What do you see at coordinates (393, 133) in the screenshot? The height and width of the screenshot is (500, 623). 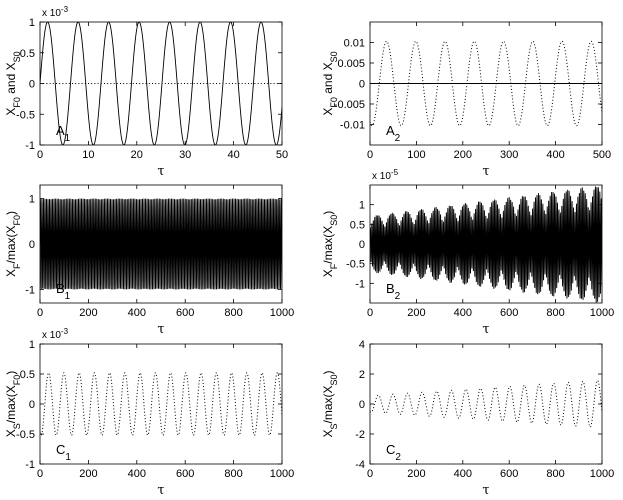 I see `panel-tag: A2` at bounding box center [393, 133].